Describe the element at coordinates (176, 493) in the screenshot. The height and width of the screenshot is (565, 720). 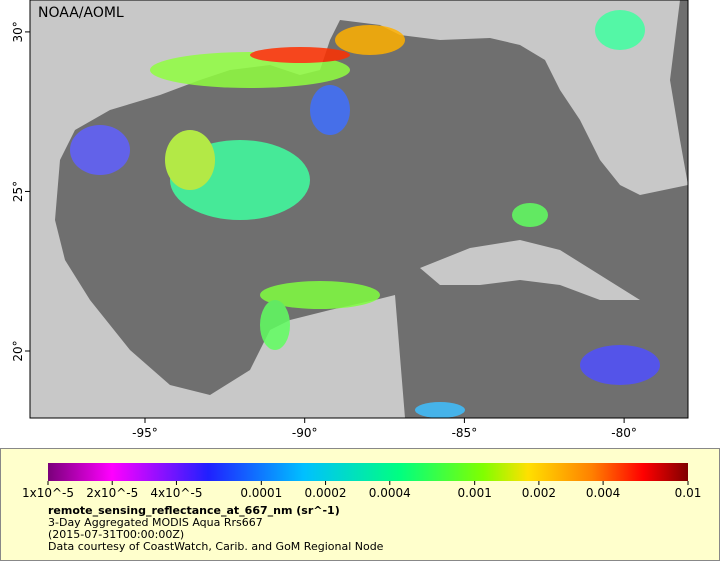
I see `colorbar-tick-label: 4x10^-5` at that location.